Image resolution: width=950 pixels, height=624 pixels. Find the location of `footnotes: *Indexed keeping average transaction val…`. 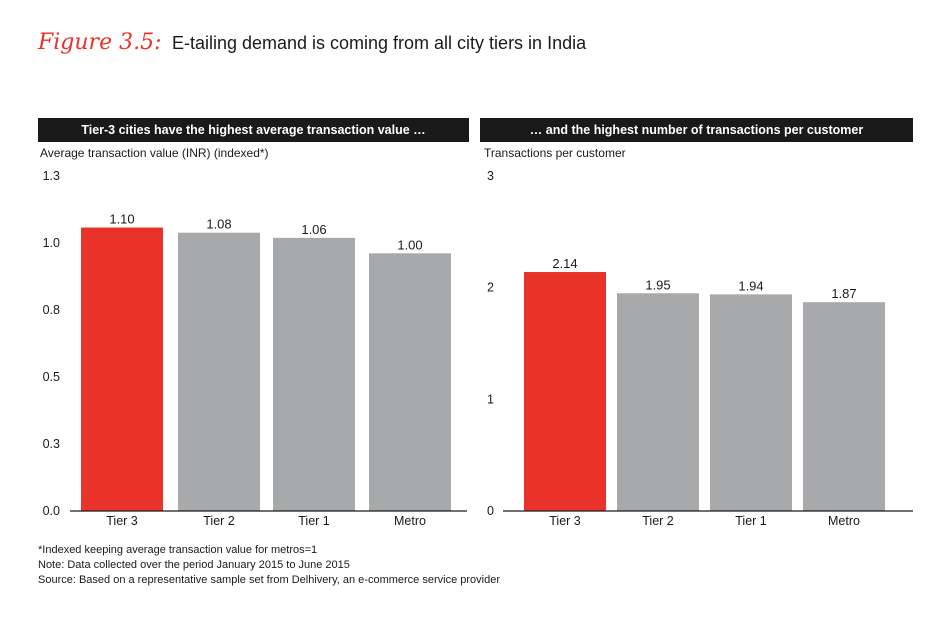

footnotes: *Indexed keeping average transaction val… is located at coordinates (269, 565).